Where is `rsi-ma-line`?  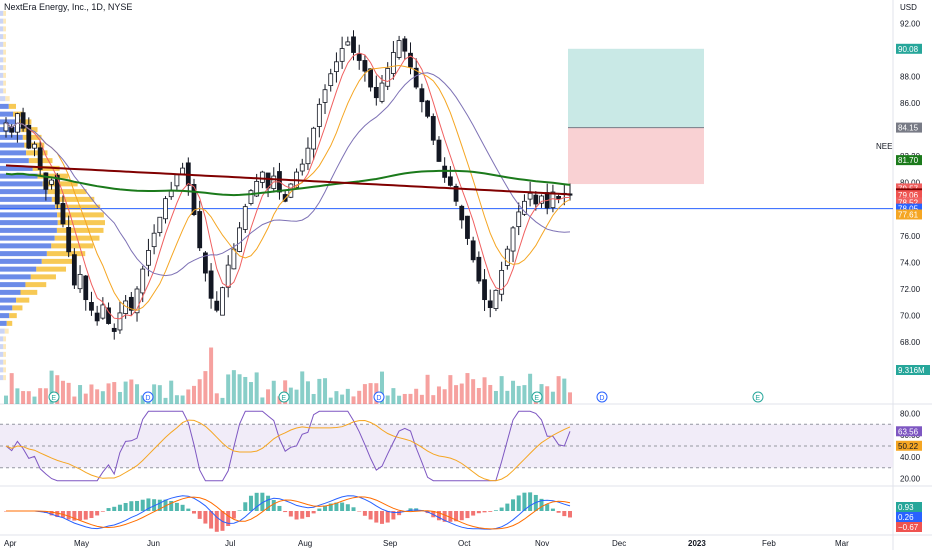
rsi-ma-line is located at coordinates (288, 450).